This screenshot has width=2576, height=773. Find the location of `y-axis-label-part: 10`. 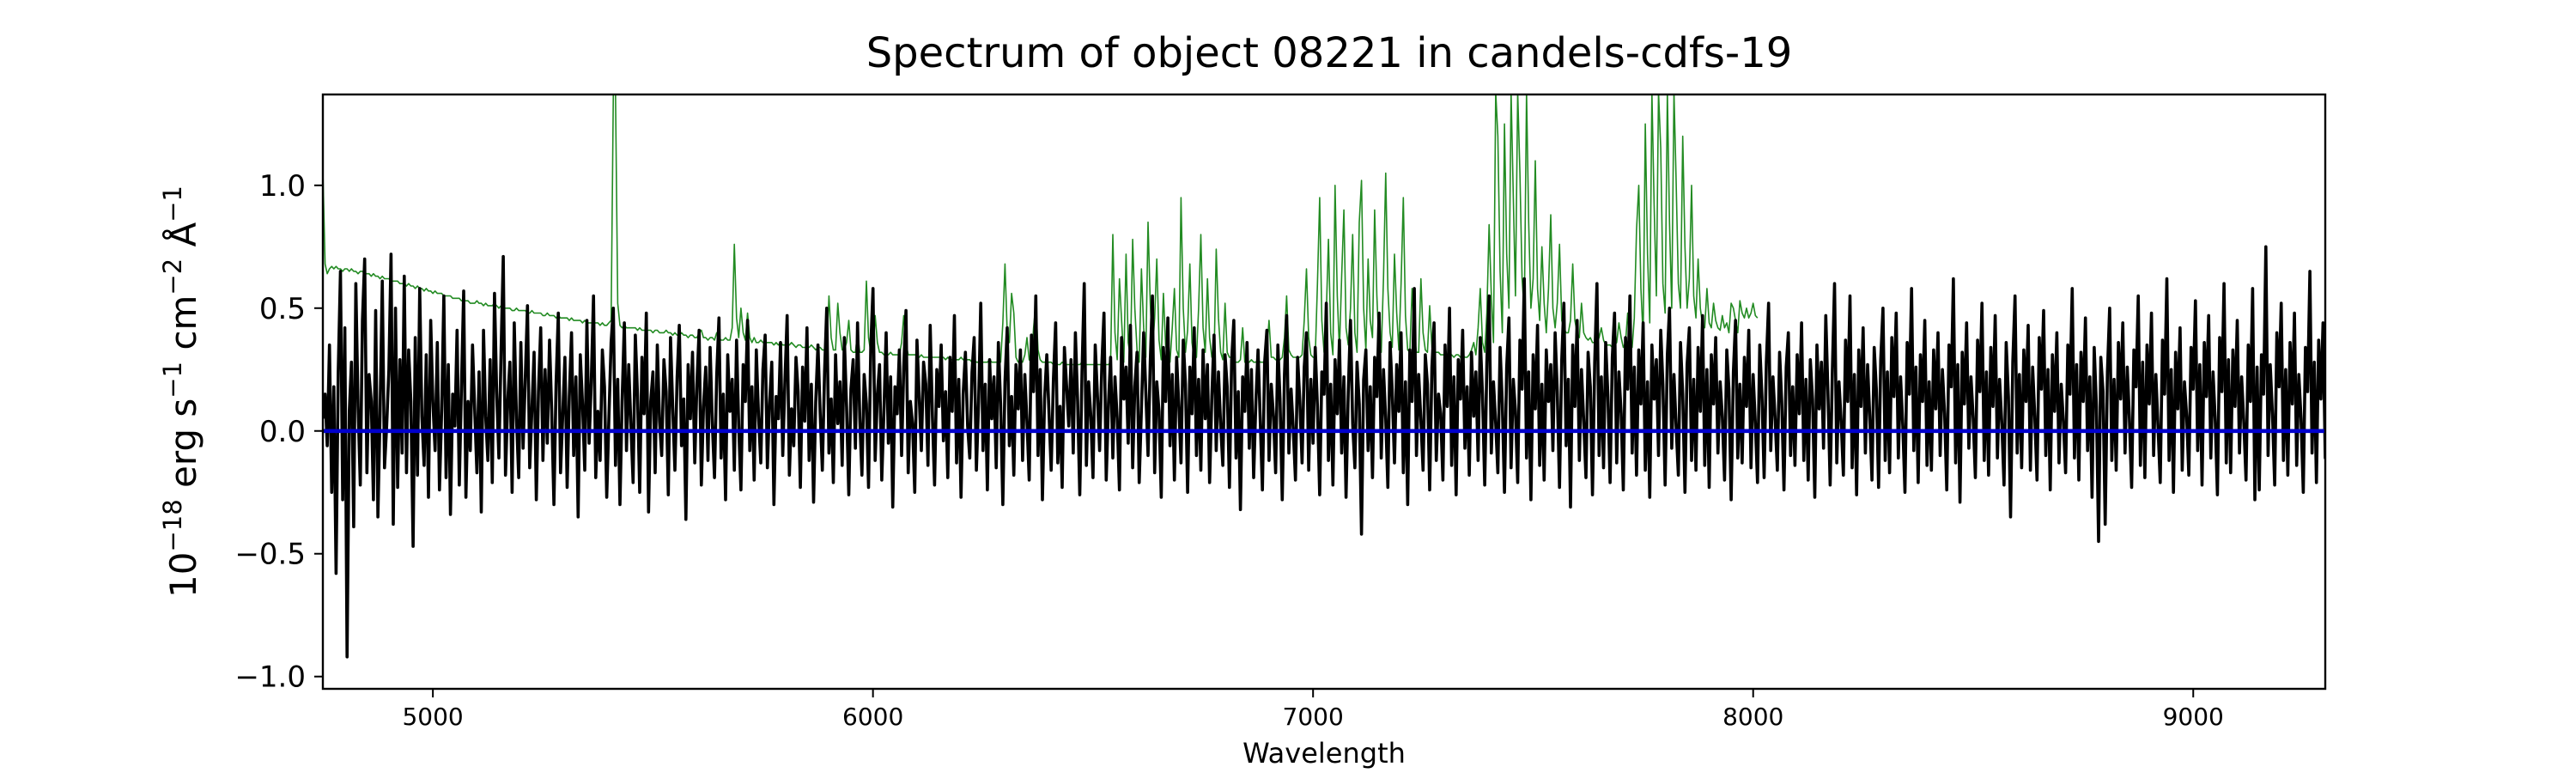

y-axis-label-part: 10 is located at coordinates (183, 575).